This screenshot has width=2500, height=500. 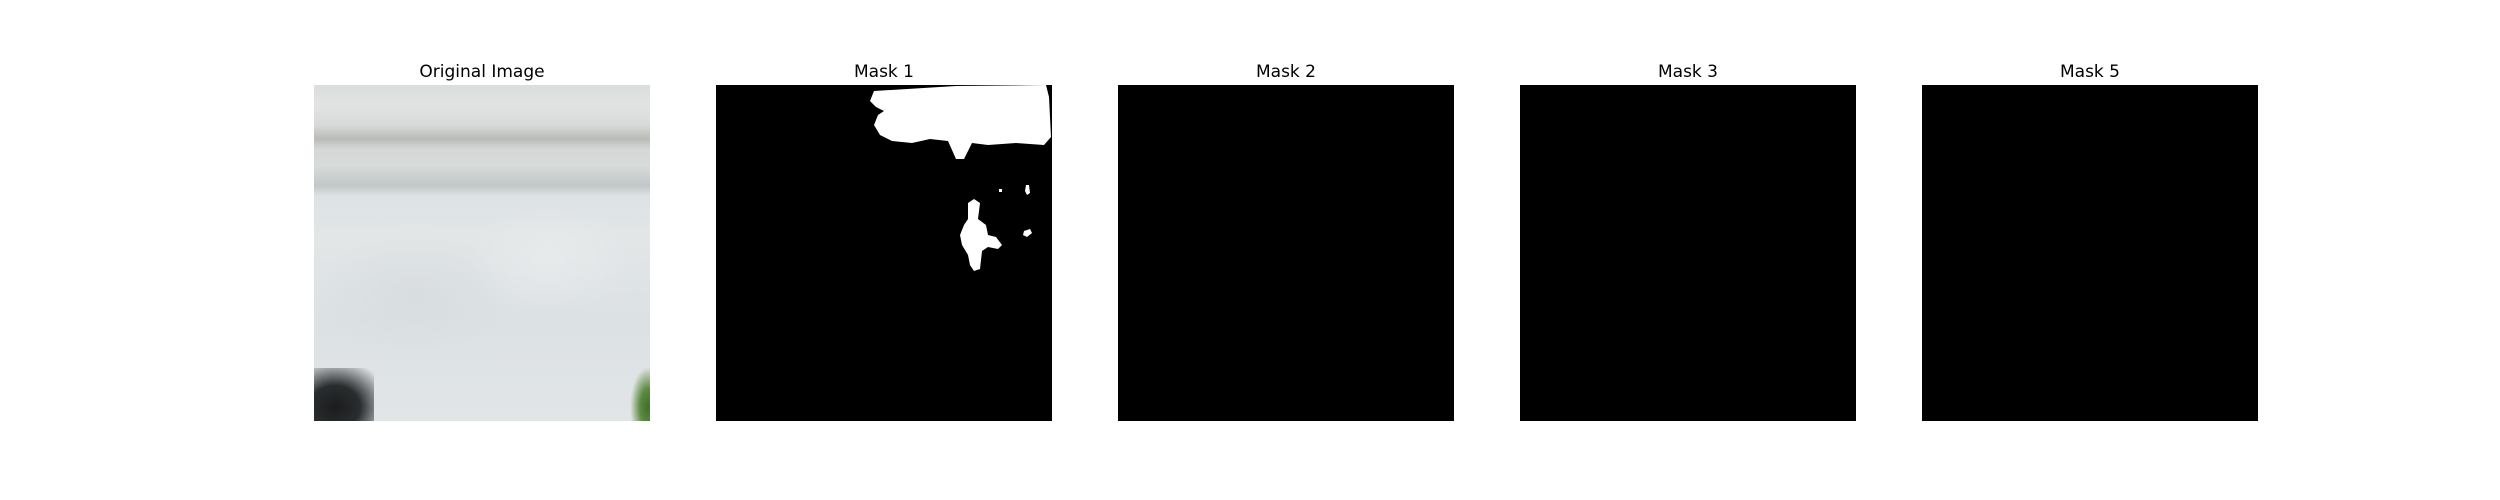 I want to click on panel-mask-1: Mask 1, so click(x=884, y=240).